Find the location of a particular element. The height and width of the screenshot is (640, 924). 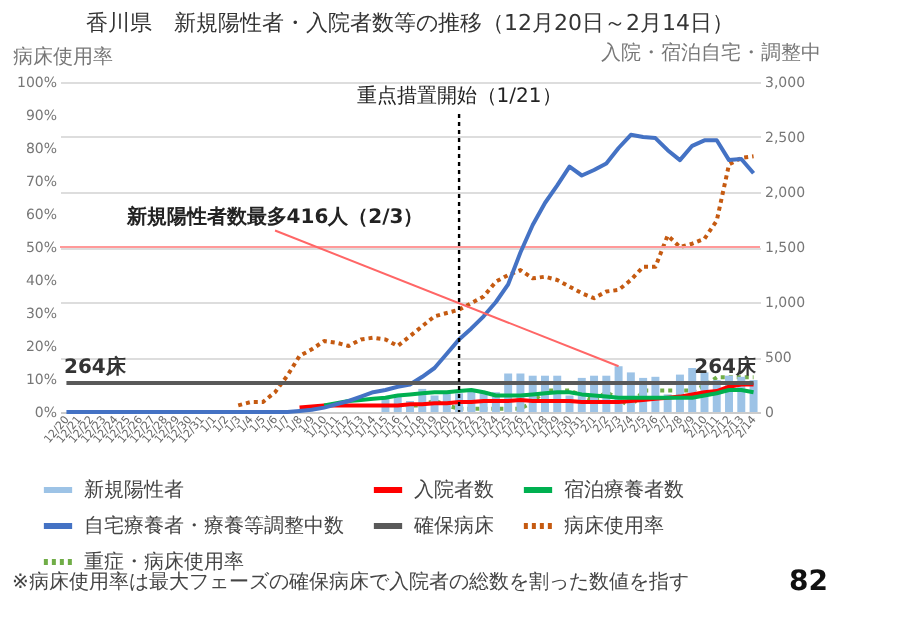

y-axis-title: 病床使用率 is located at coordinates (63, 57).